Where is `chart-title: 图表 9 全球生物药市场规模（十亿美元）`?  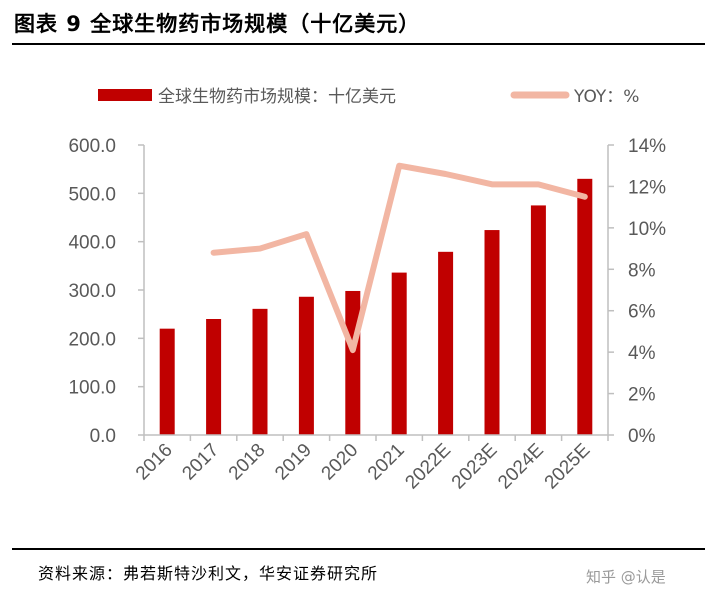
chart-title: 图表 9 全球生物药市场规模（十亿美元） is located at coordinates (217, 24).